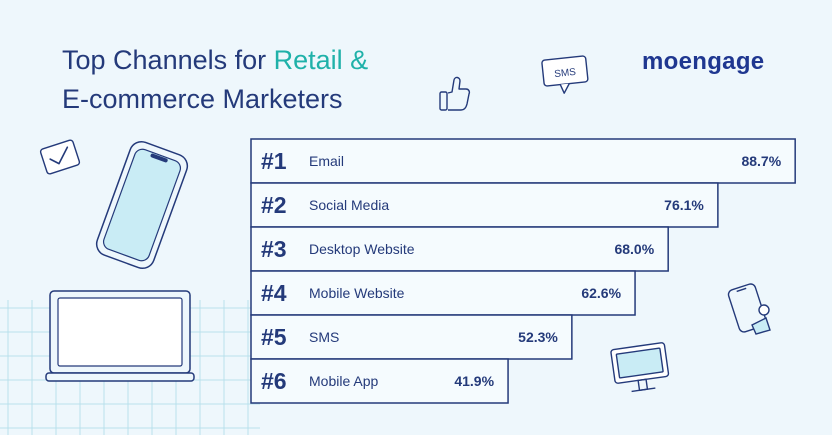 The width and height of the screenshot is (832, 435). What do you see at coordinates (168, 60) in the screenshot?
I see `title-prefix: Top Channels for` at bounding box center [168, 60].